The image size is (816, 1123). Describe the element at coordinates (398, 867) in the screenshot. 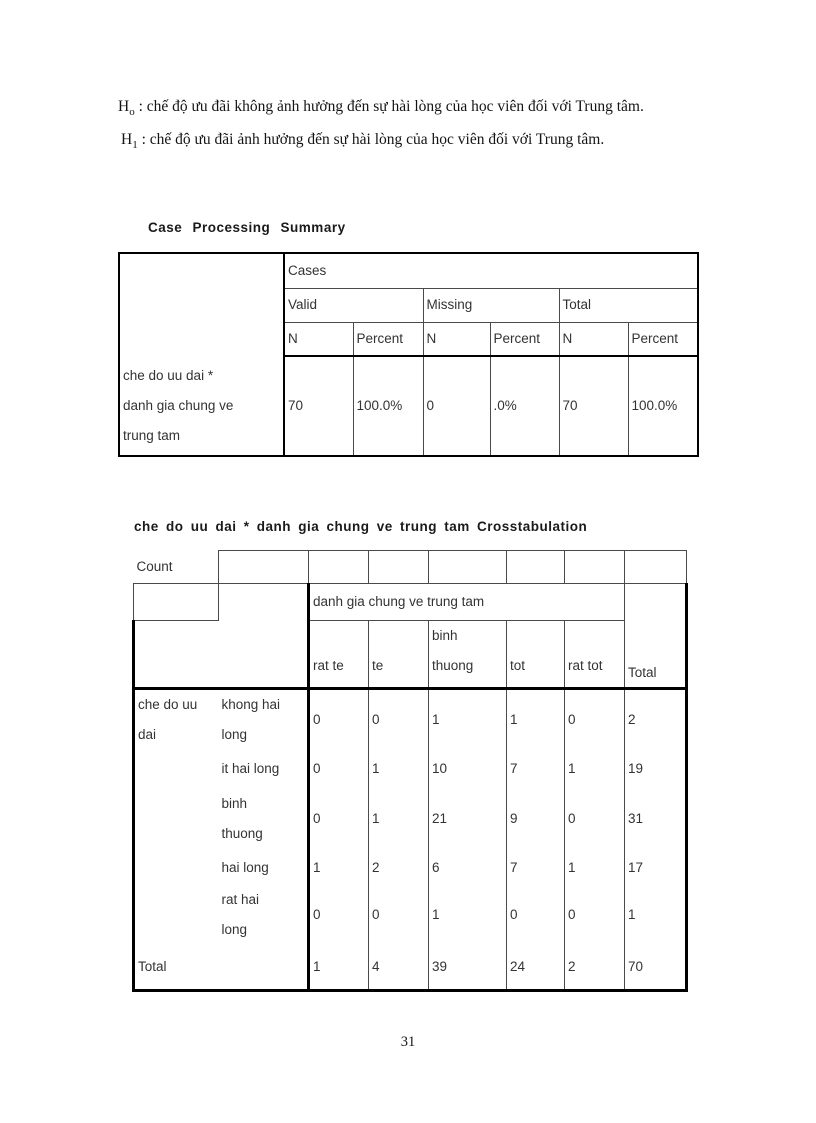

I see `crosstab-value-cell: 2` at that location.